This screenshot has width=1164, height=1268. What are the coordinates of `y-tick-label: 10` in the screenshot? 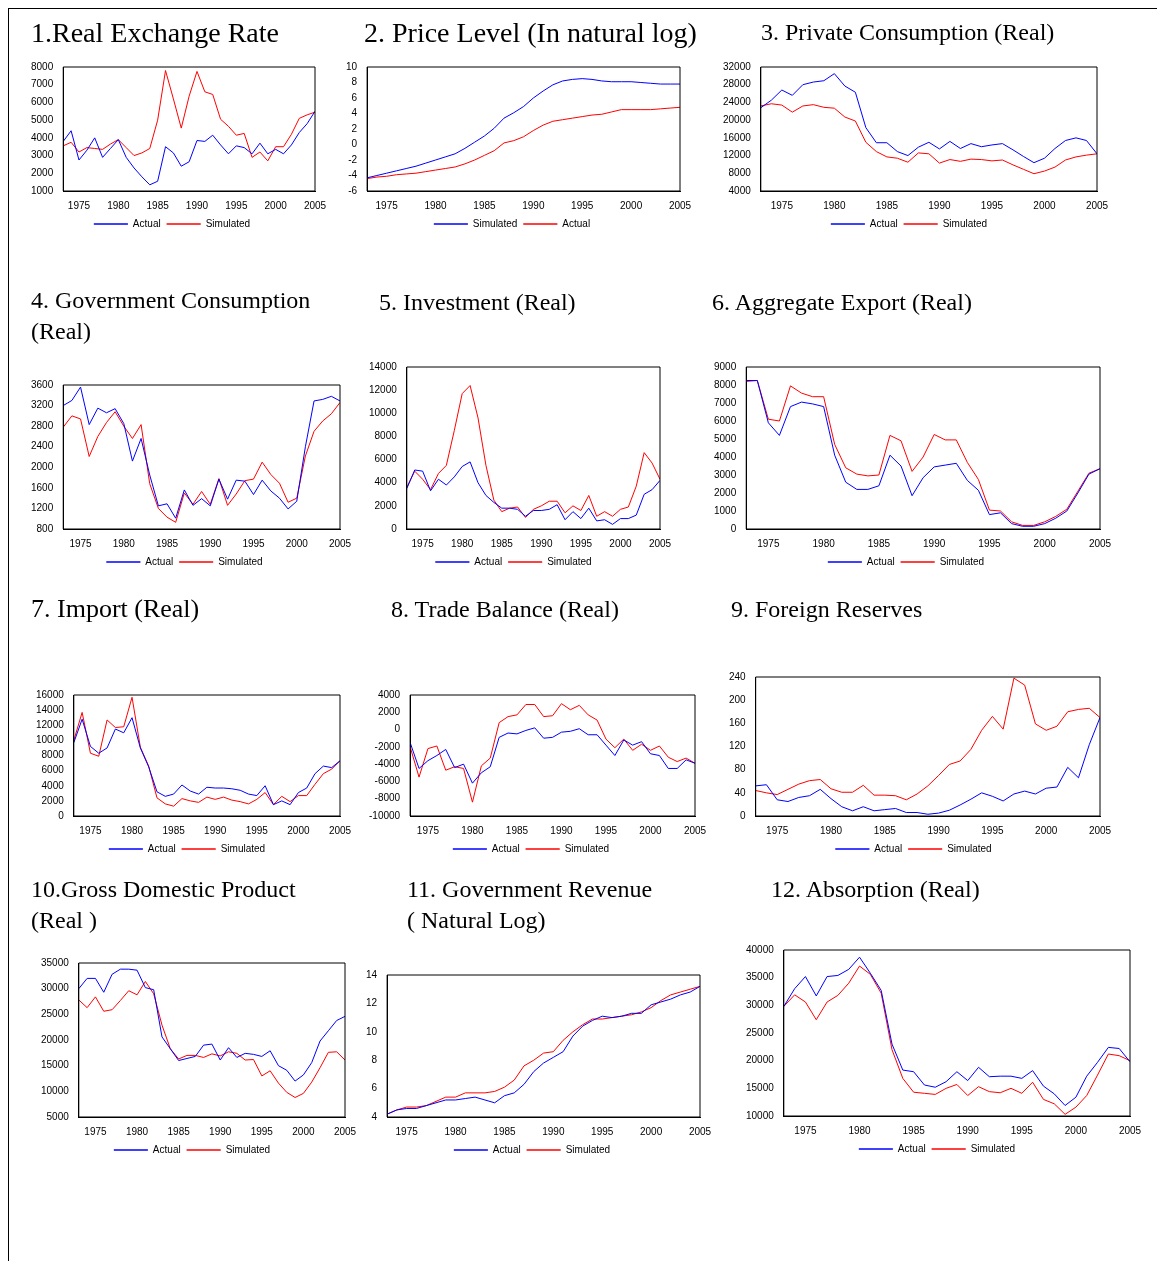 It's located at (372, 1031).